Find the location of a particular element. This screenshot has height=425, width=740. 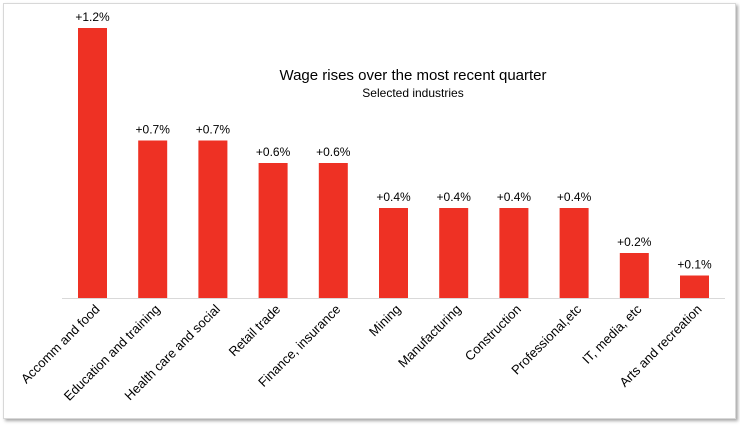

chart-subtitle: Selected industries is located at coordinates (412, 93).